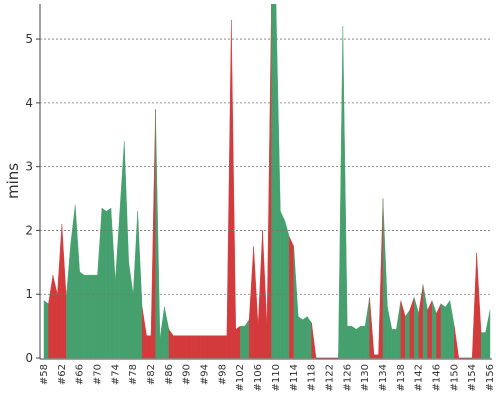 This screenshot has height=404, width=500. Describe the element at coordinates (133, 374) in the screenshot. I see `x-tick-label: #78` at that location.